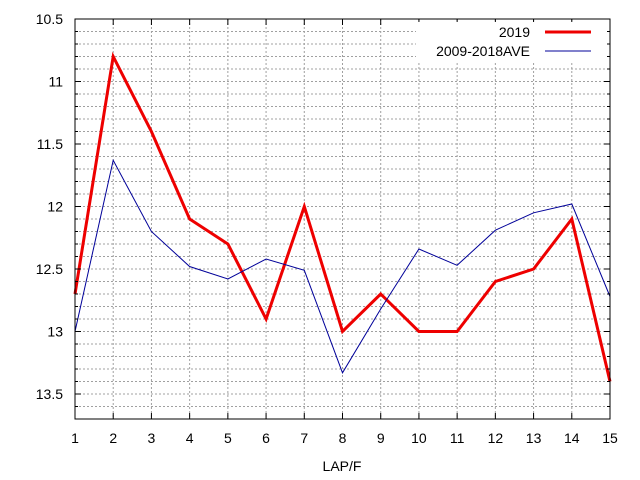 The height and width of the screenshot is (480, 640). I want to click on y-tick-label: 11, so click(55, 82).